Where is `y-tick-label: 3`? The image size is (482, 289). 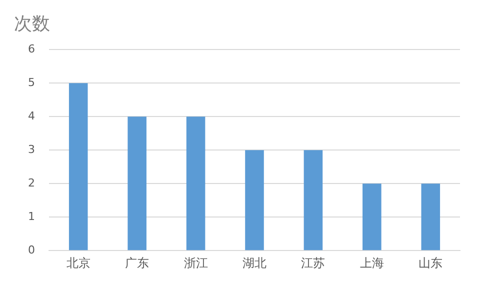 y-tick-label: 3 is located at coordinates (31, 149).